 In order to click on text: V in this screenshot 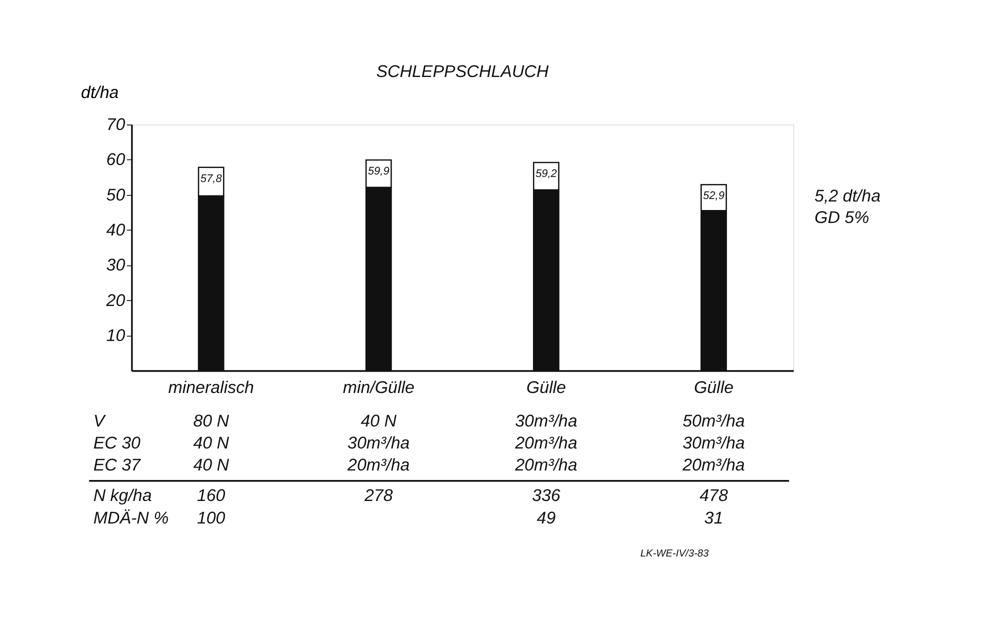, I will do `click(99, 421)`.